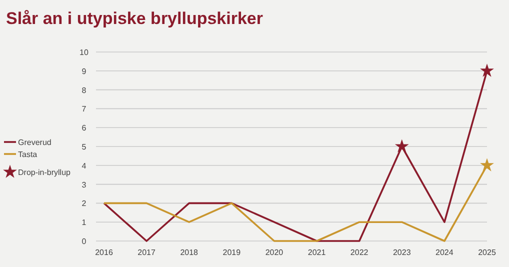 This screenshot has height=267, width=509. What do you see at coordinates (28, 154) in the screenshot?
I see `legend-label: Tasta` at bounding box center [28, 154].